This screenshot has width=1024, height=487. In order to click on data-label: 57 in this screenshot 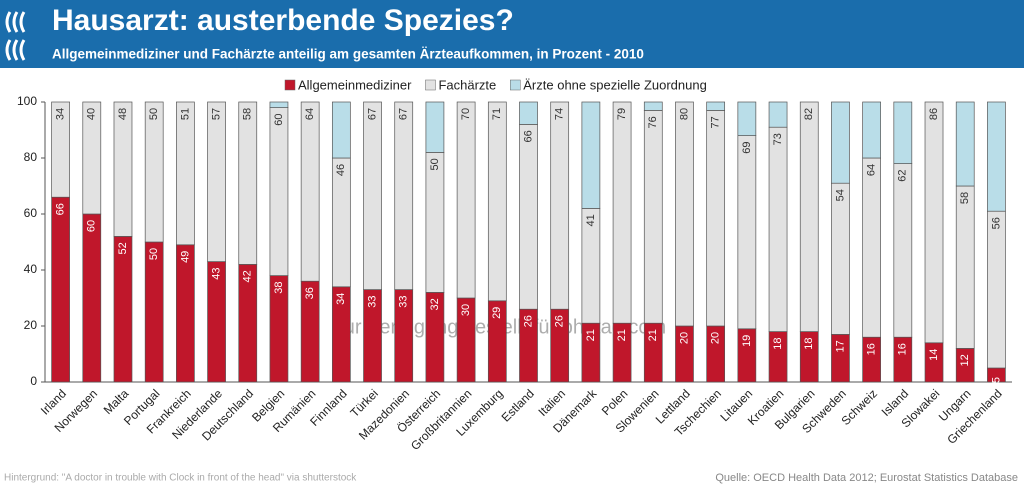, I will do `click(216, 114)`.